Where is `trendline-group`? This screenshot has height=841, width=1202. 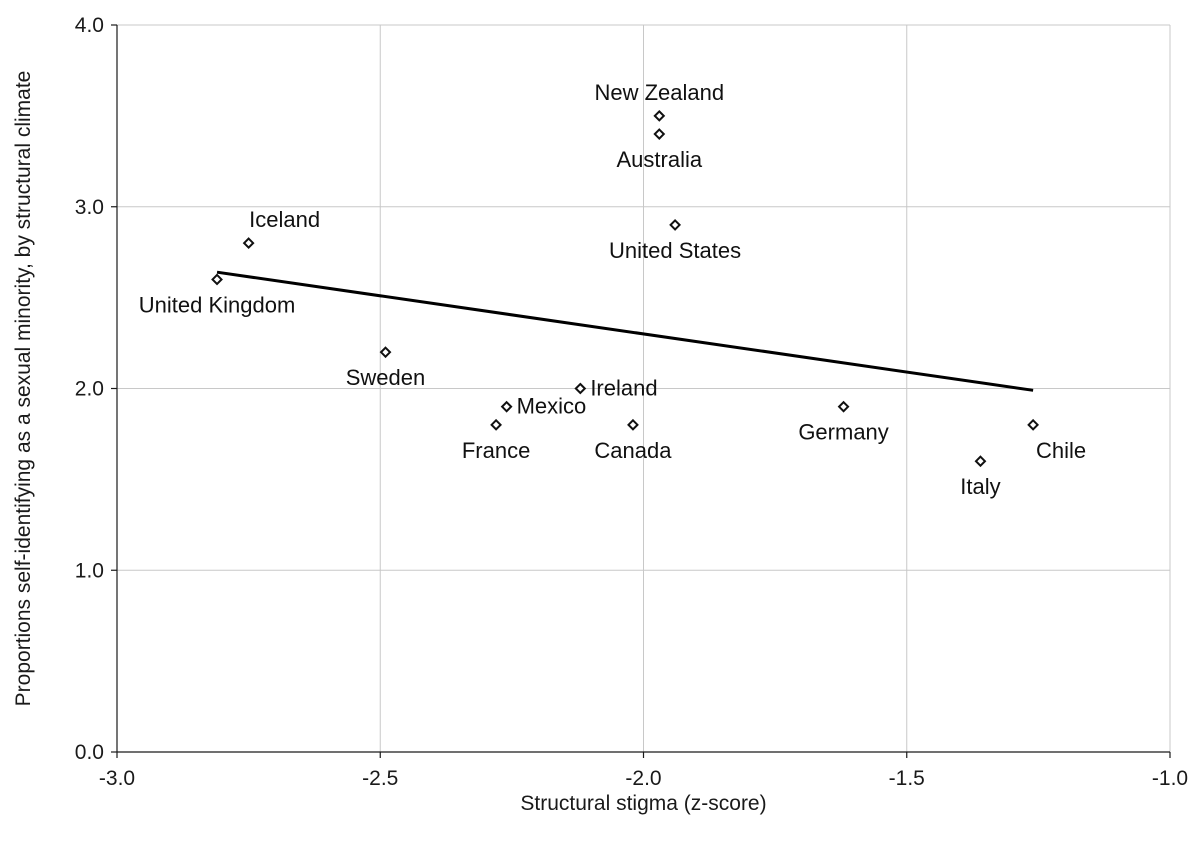
trendline-group is located at coordinates (625, 331).